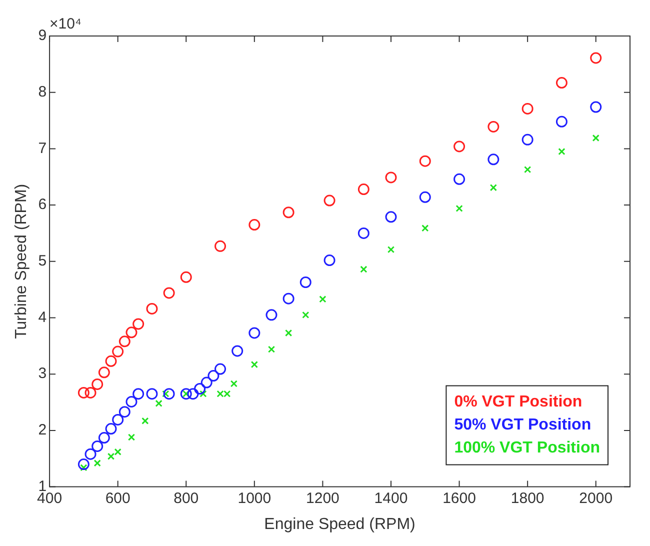 The width and height of the screenshot is (650, 546). What do you see at coordinates (42, 430) in the screenshot?
I see `y-tick-label: 2` at bounding box center [42, 430].